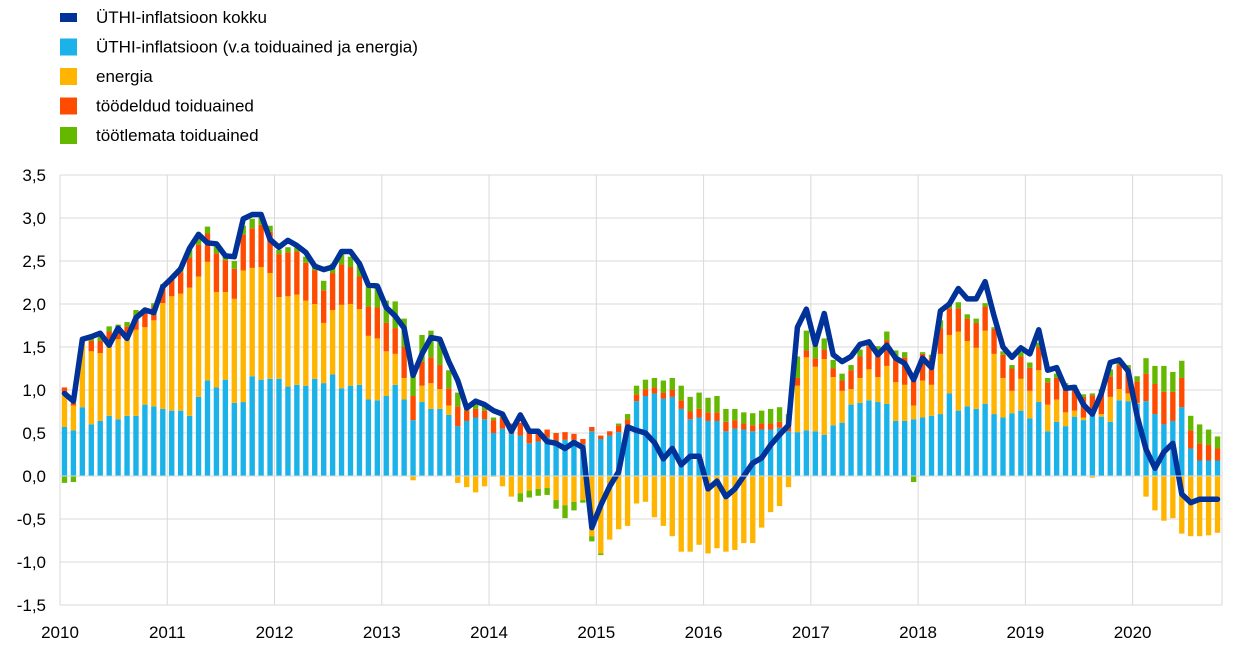  Describe the element at coordinates (124, 76) in the screenshot. I see `legend-label: energia` at that location.